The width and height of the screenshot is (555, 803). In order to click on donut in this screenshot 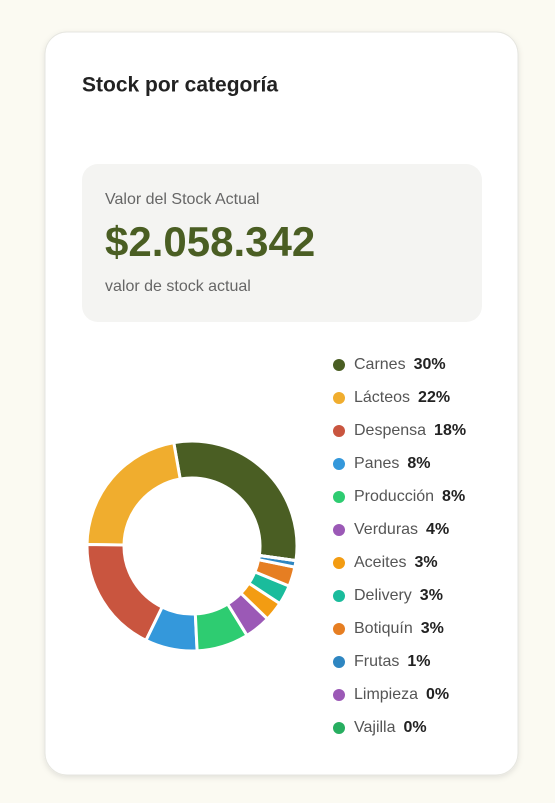, I will do `click(192, 546)`.